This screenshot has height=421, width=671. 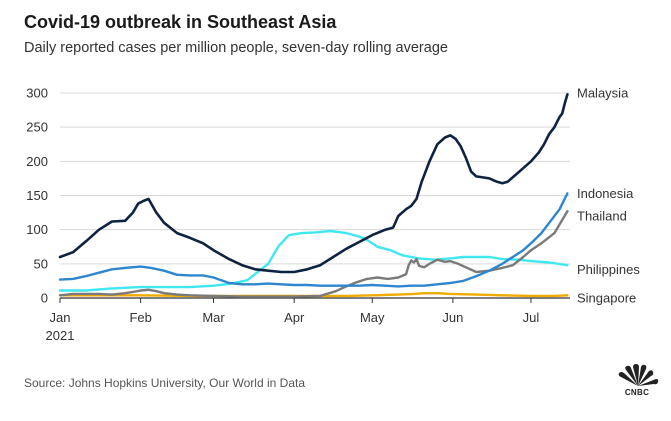 What do you see at coordinates (180, 22) in the screenshot?
I see `chart-title: Covid-19 outbreak in Southeast Asia` at bounding box center [180, 22].